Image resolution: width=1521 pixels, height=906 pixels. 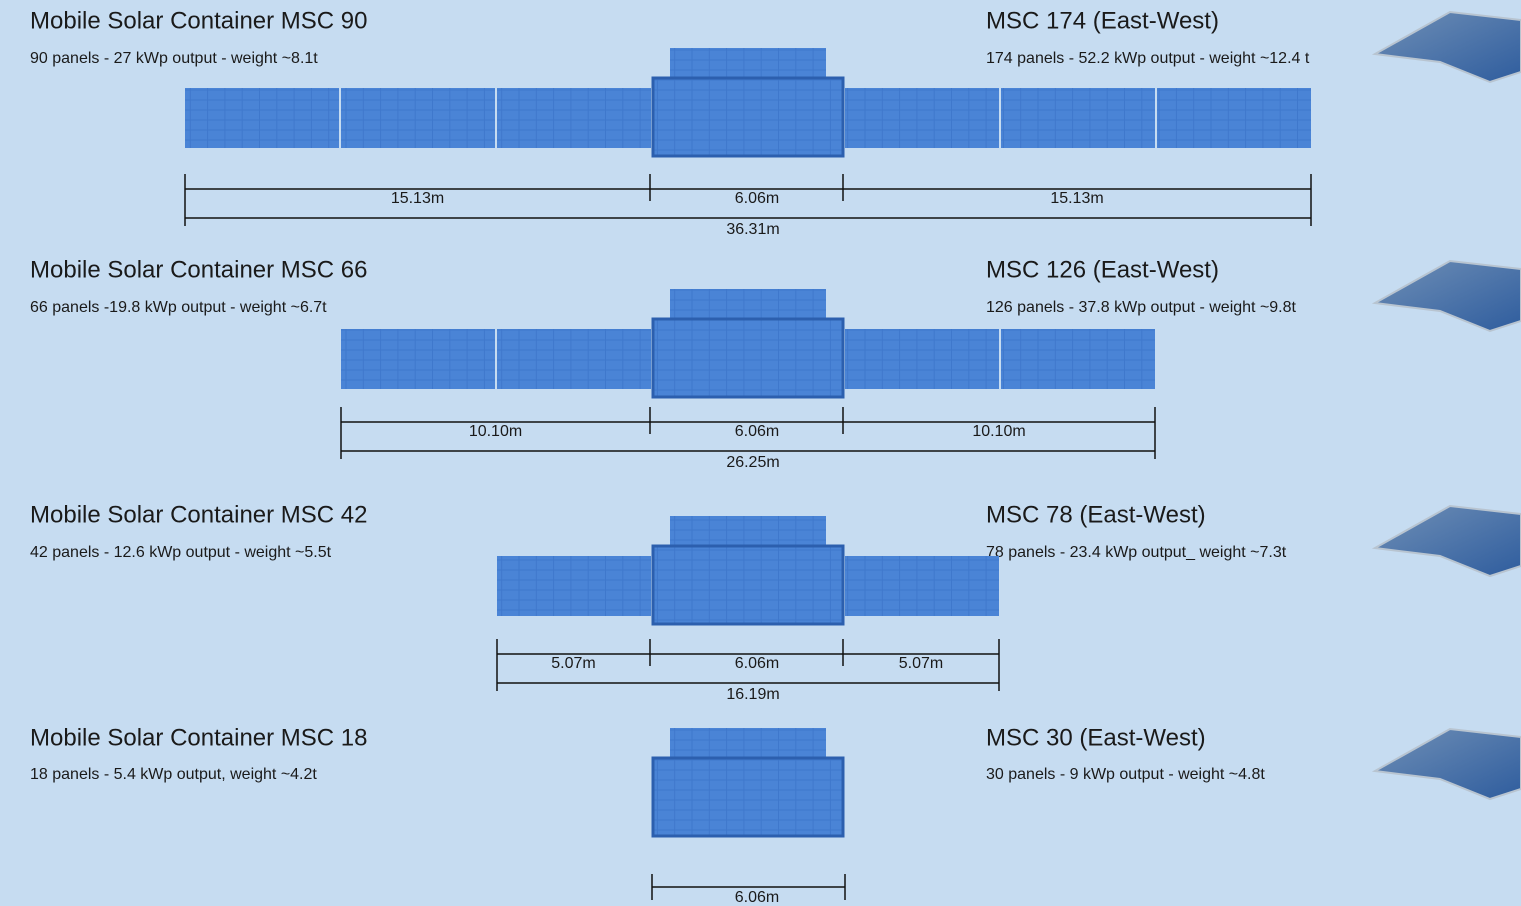 What do you see at coordinates (1102, 269) in the screenshot?
I see `ew-title: MSC 126 (East-West)` at bounding box center [1102, 269].